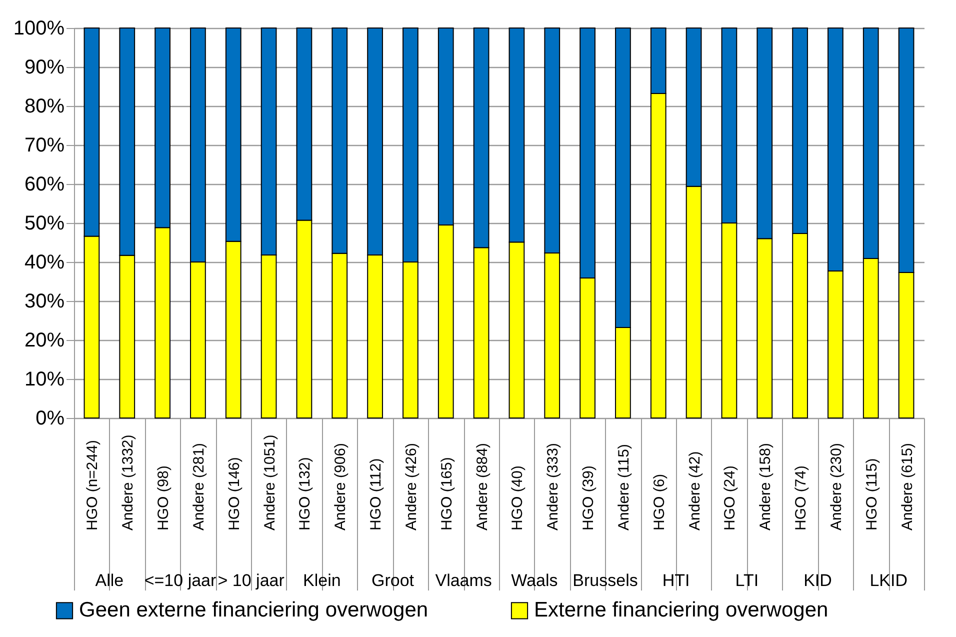  Describe the element at coordinates (163, 497) in the screenshot. I see `x-tick-label: HGO (98)` at that location.